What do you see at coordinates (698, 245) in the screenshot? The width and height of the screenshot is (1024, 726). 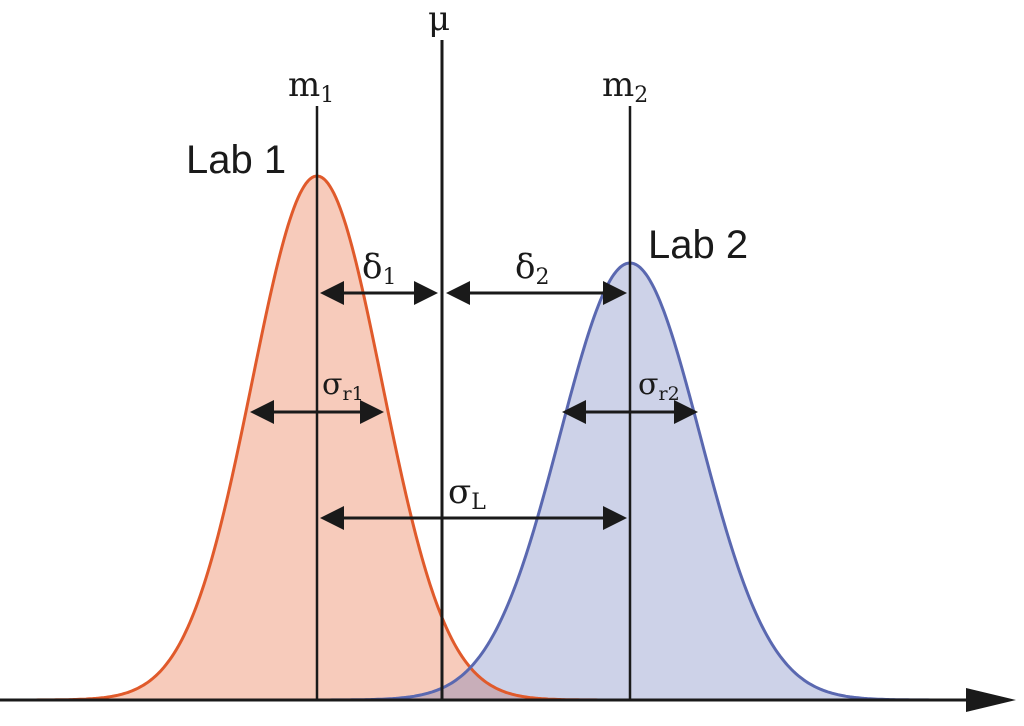 I see `lab2-label: Lab 2` at bounding box center [698, 245].